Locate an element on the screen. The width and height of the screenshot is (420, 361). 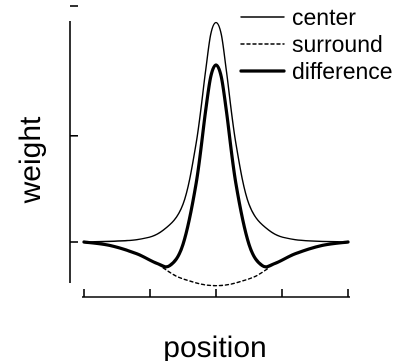
series-surround-line is located at coordinates (216, 277).